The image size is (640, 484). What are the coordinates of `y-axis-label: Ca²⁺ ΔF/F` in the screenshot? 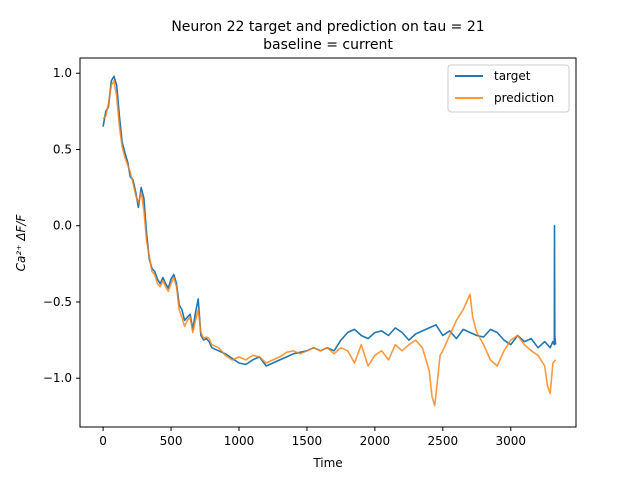 It's located at (21, 243).